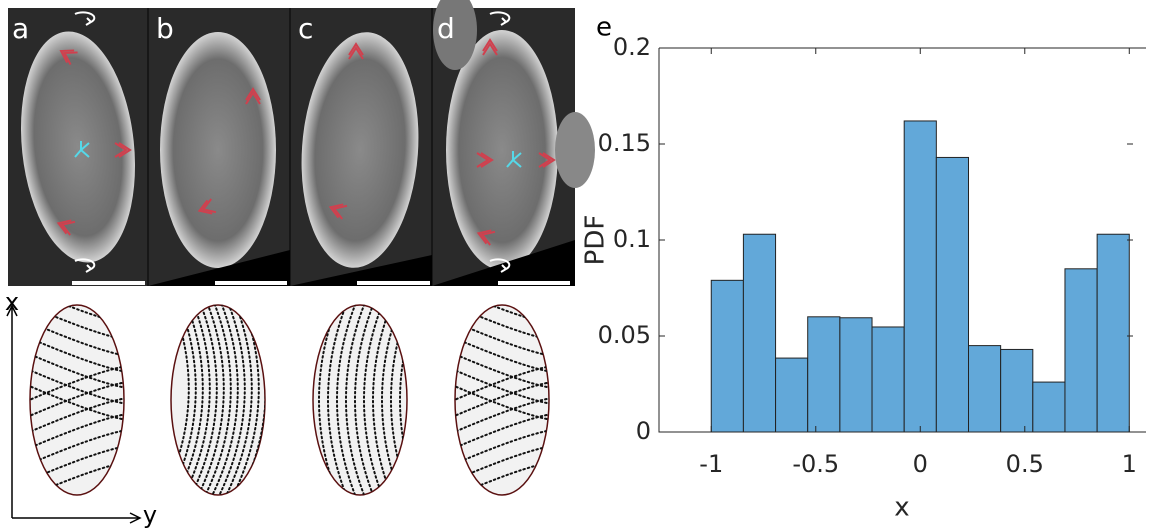 The width and height of the screenshot is (1149, 529). What do you see at coordinates (12, 302) in the screenshot?
I see `axis-label: x` at bounding box center [12, 302].